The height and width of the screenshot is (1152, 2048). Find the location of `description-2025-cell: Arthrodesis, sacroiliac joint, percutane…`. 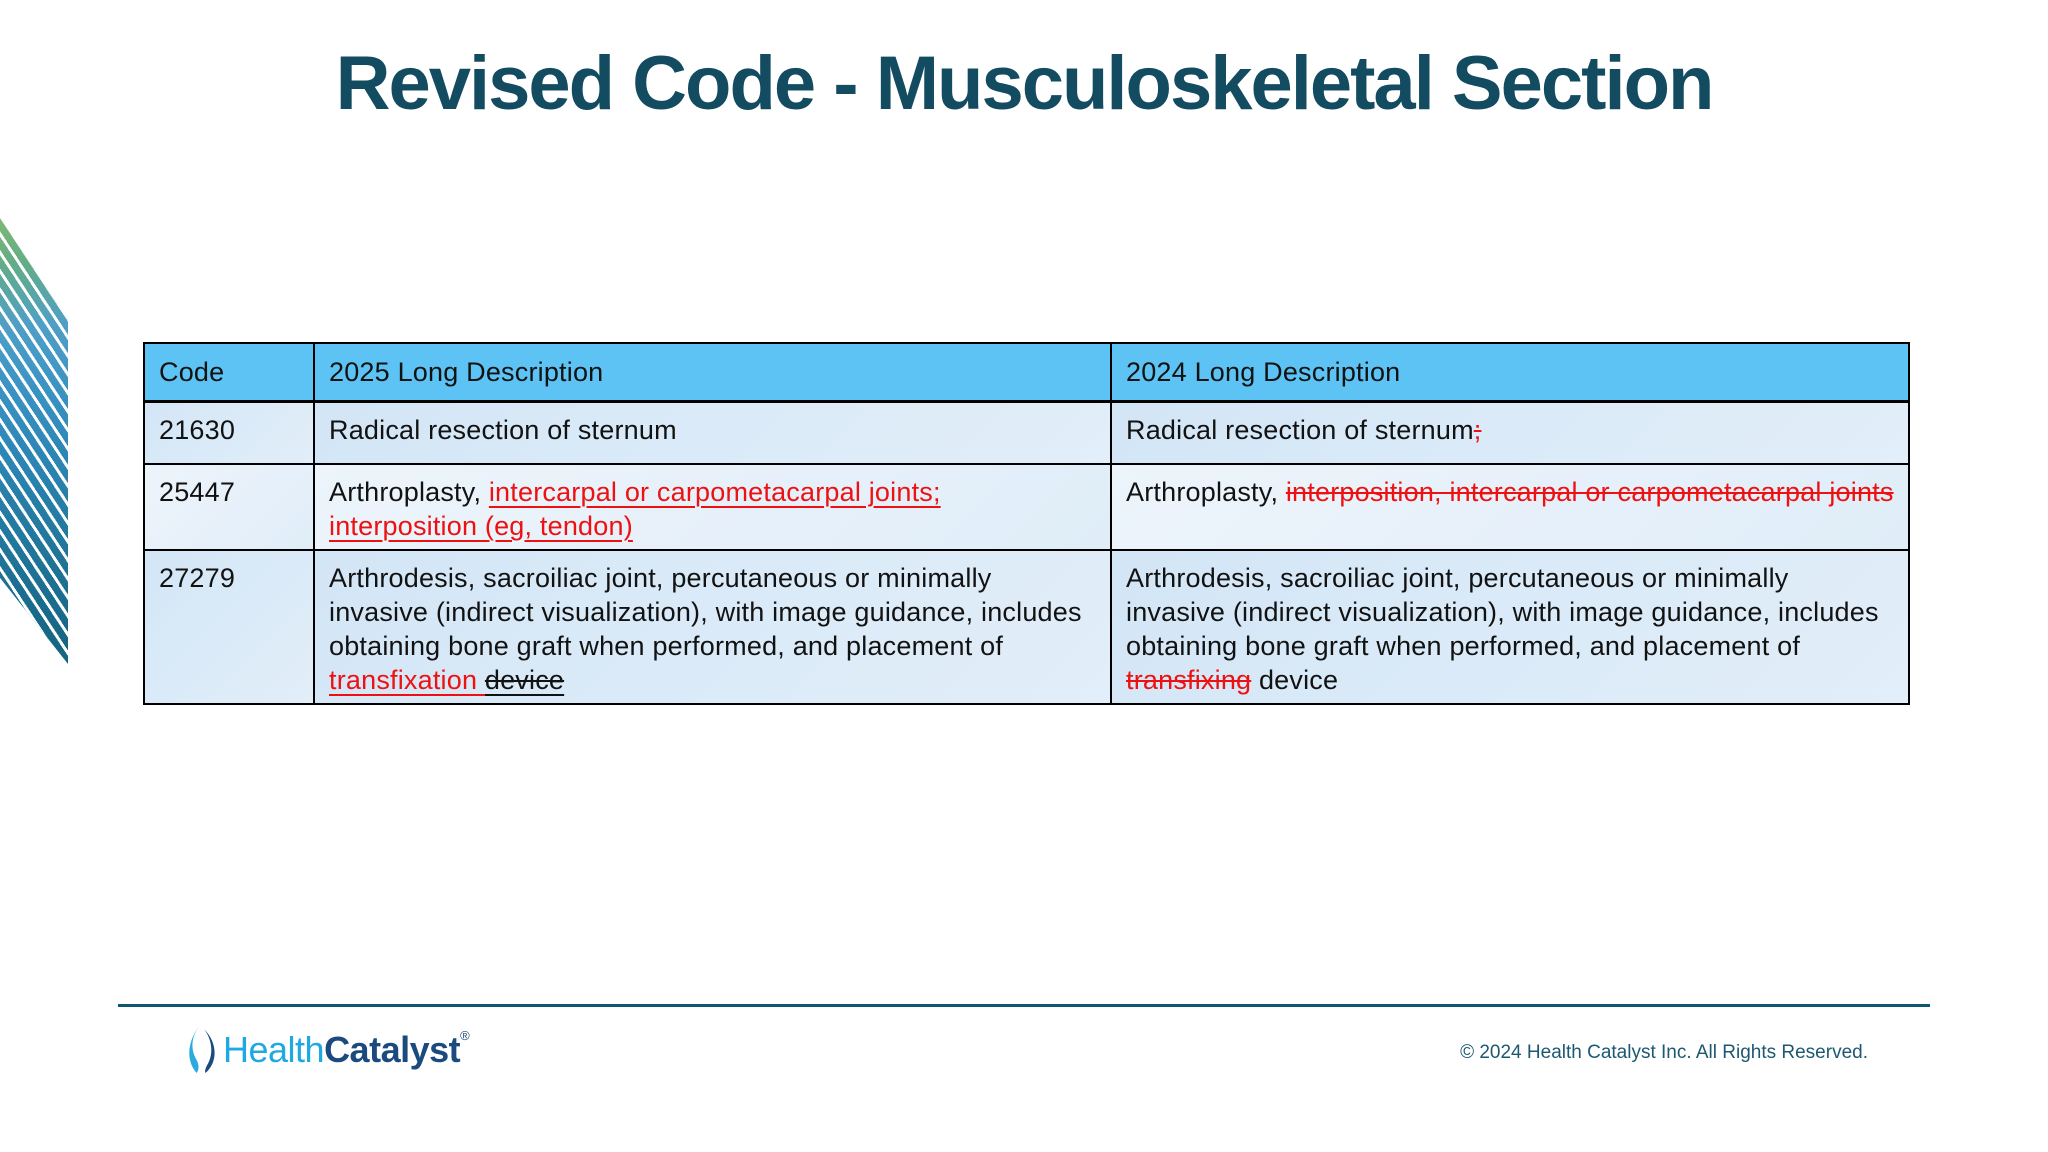

description-2025-cell: Arthrodesis, sacroiliac joint, percutane… is located at coordinates (712, 627).